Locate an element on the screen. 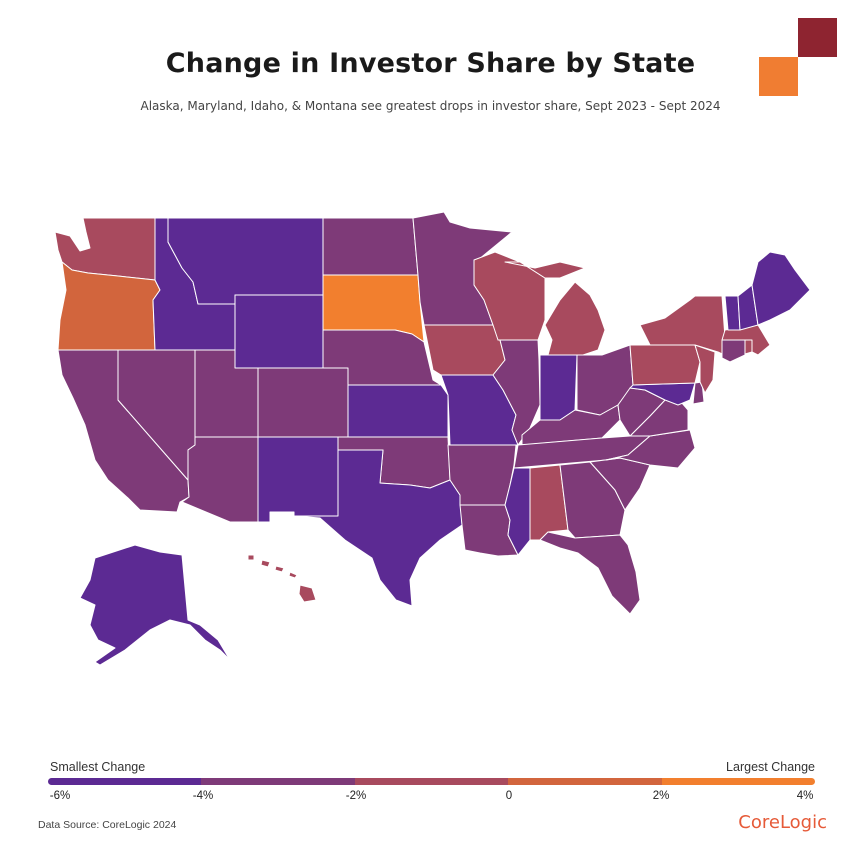 The height and width of the screenshot is (845, 861). legend-tick: -4% is located at coordinates (203, 796).